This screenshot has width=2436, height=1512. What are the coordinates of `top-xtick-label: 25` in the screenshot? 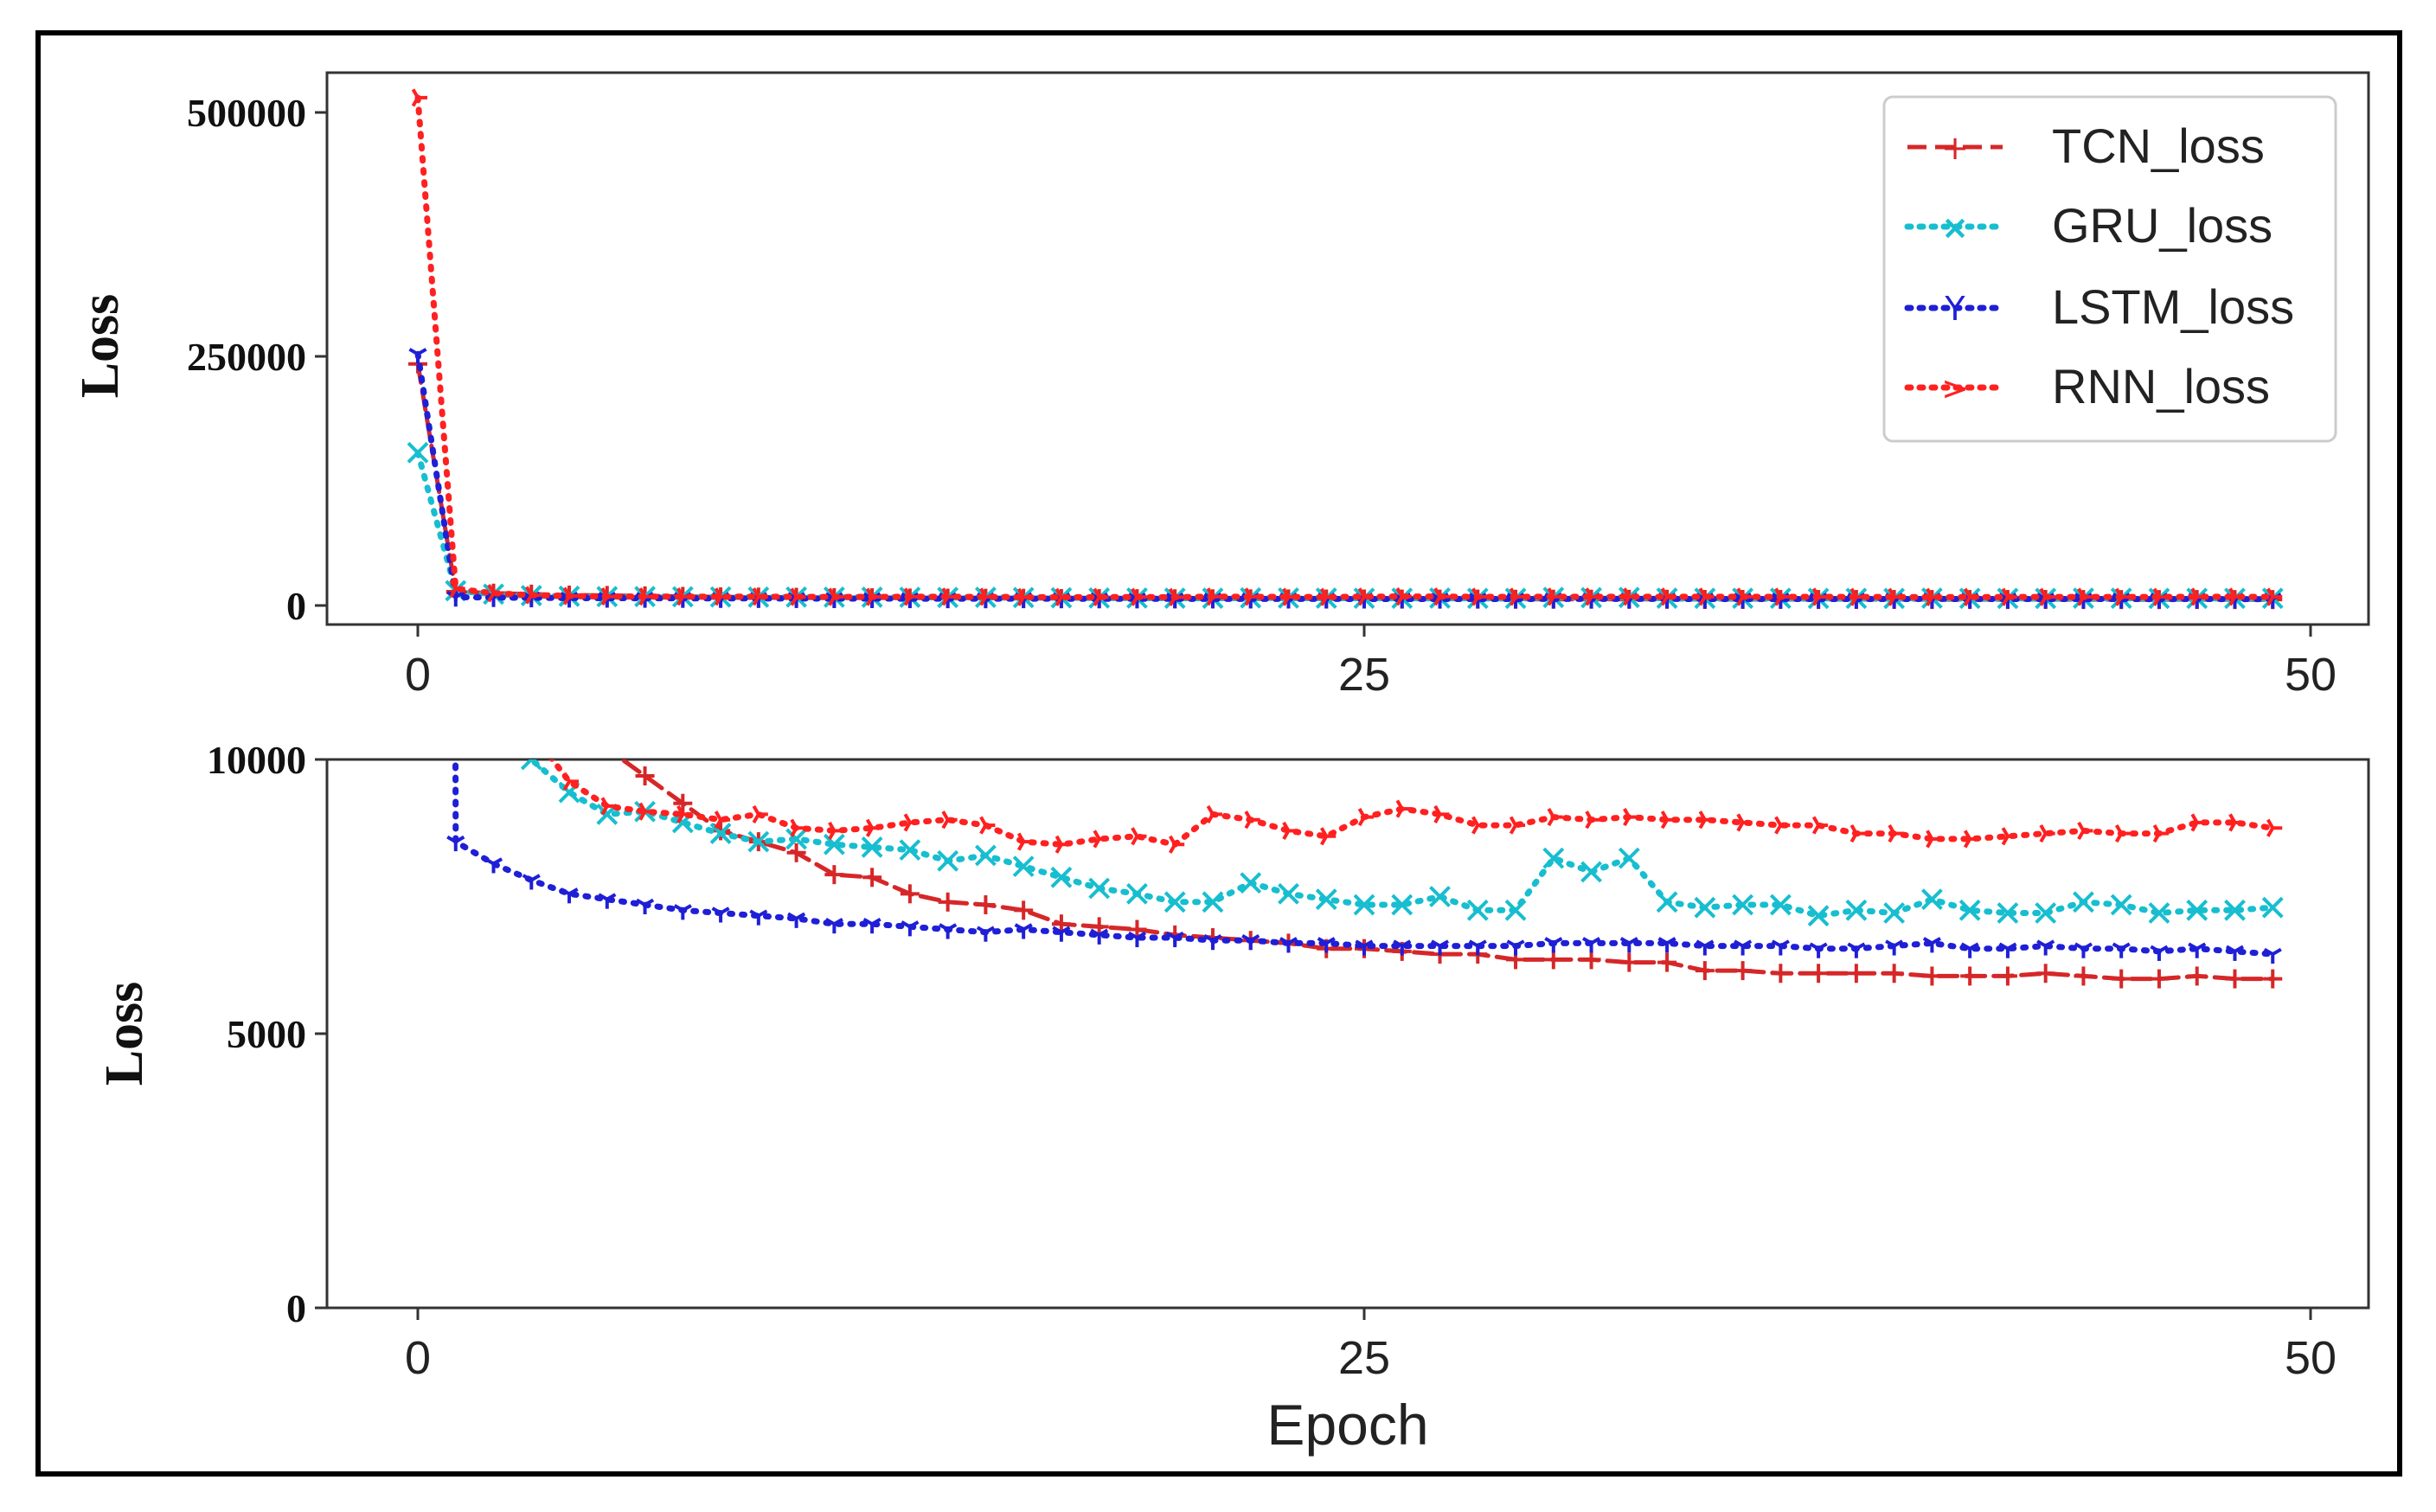 It's located at (1364, 675).